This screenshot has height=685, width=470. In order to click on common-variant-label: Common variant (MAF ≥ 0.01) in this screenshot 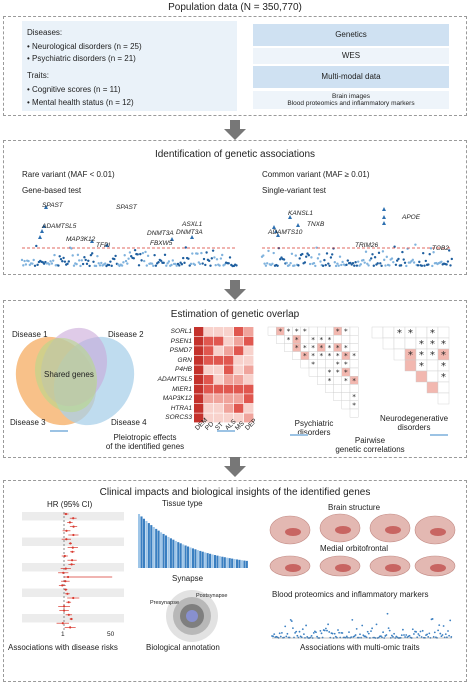, I will do `click(316, 174)`.